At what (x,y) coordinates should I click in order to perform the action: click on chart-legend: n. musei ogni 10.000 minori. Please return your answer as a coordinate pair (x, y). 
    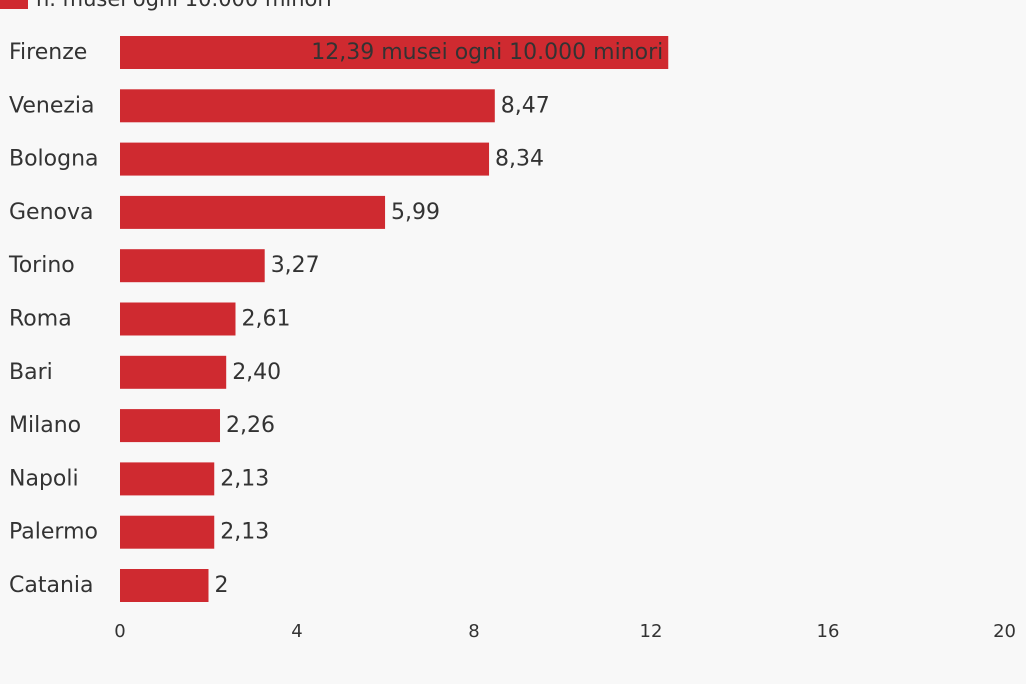
    Looking at the image, I should click on (166, 6).